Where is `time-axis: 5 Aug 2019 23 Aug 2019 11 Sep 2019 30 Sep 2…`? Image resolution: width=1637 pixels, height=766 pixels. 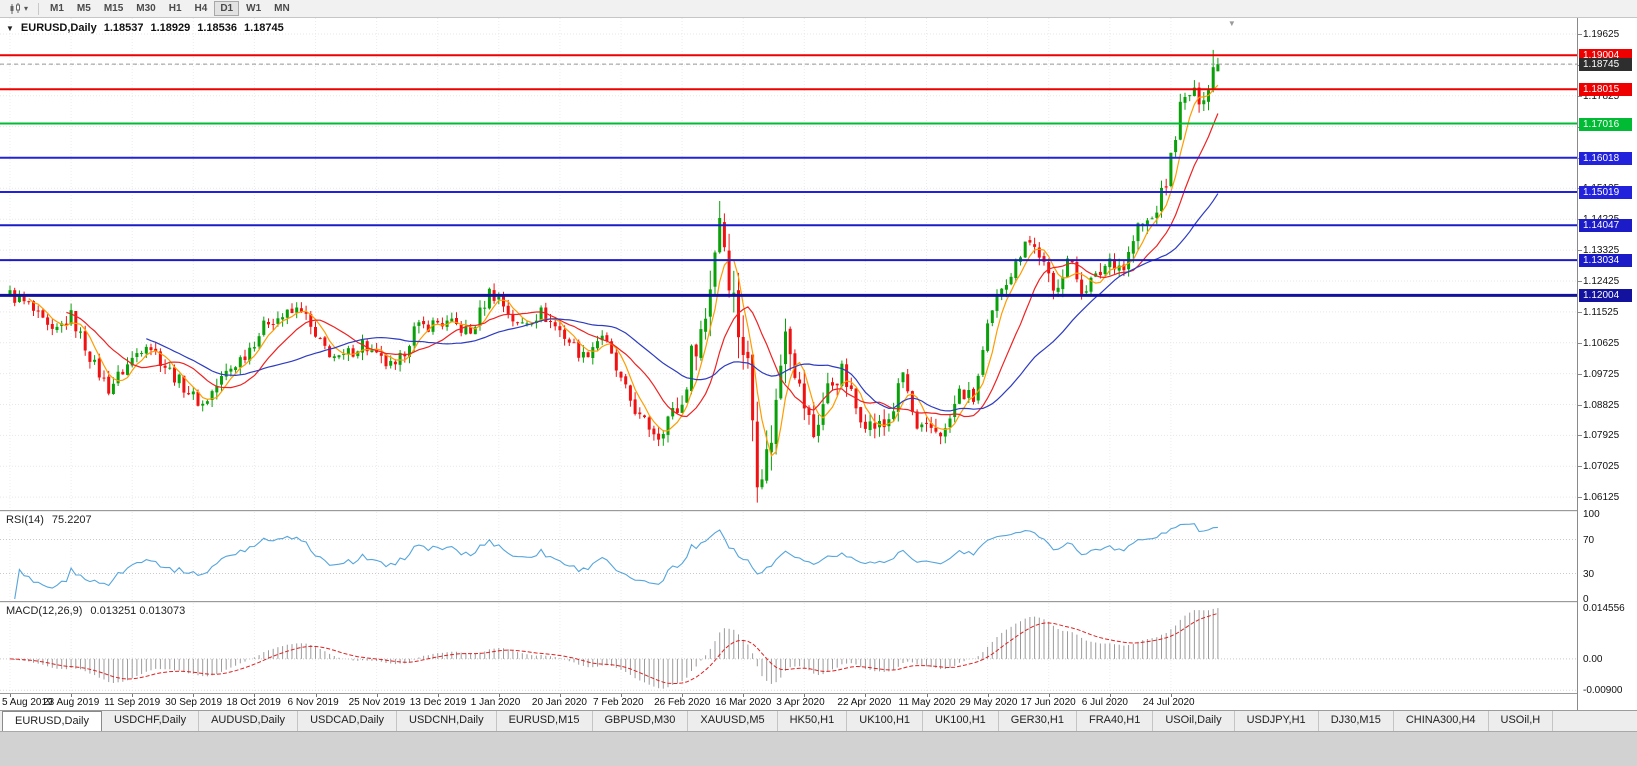 time-axis: 5 Aug 2019 23 Aug 2019 11 Sep 2019 30 Sep 2… is located at coordinates (788, 702).